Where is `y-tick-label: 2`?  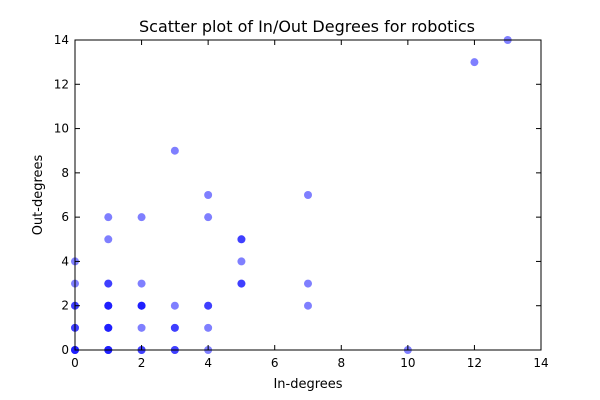
y-tick-label: 2 is located at coordinates (65, 306).